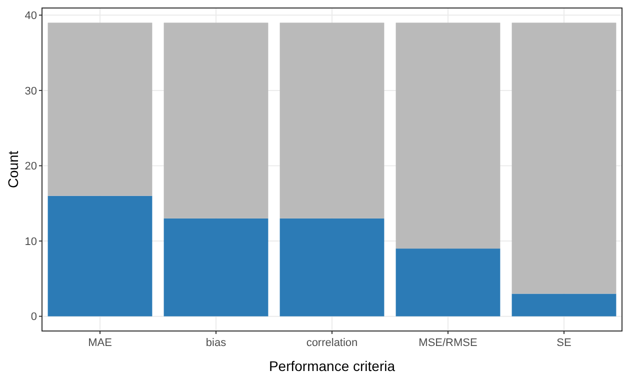 This screenshot has width=629, height=379. Describe the element at coordinates (30, 91) in the screenshot. I see `y-tick-label: 30` at that location.